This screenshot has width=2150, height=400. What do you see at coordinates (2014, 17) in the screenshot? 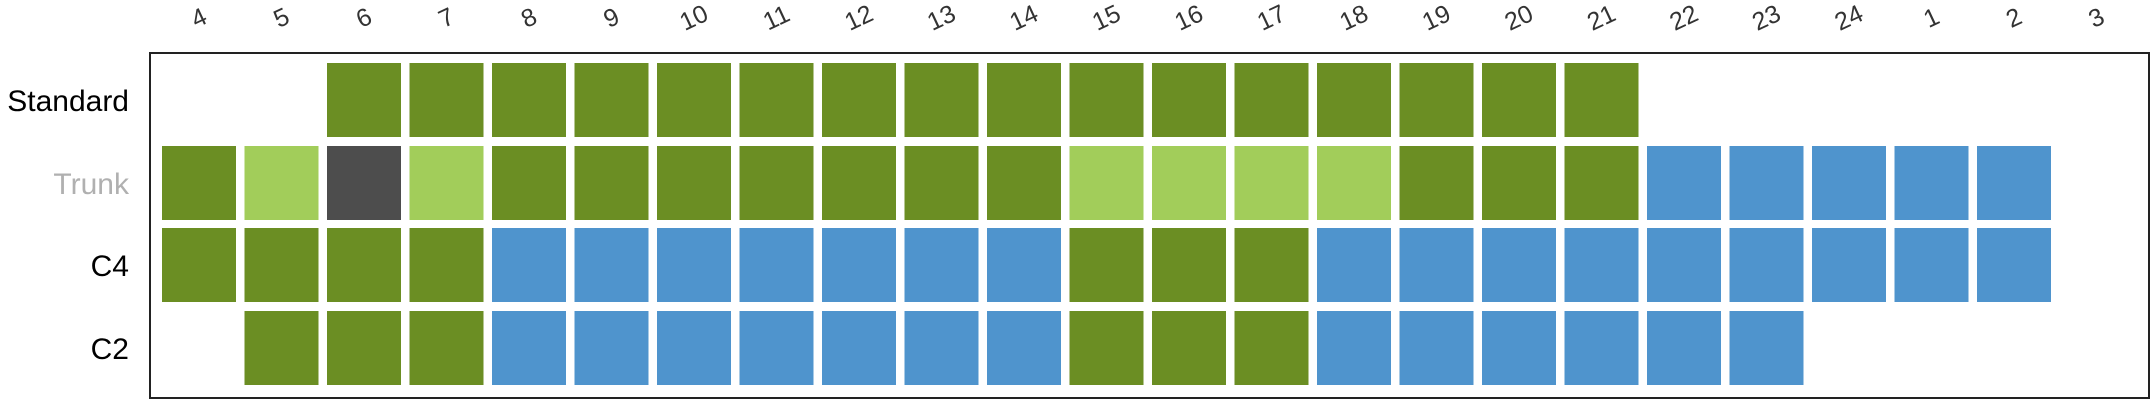
I see `x-tick-label: 2` at bounding box center [2014, 17].